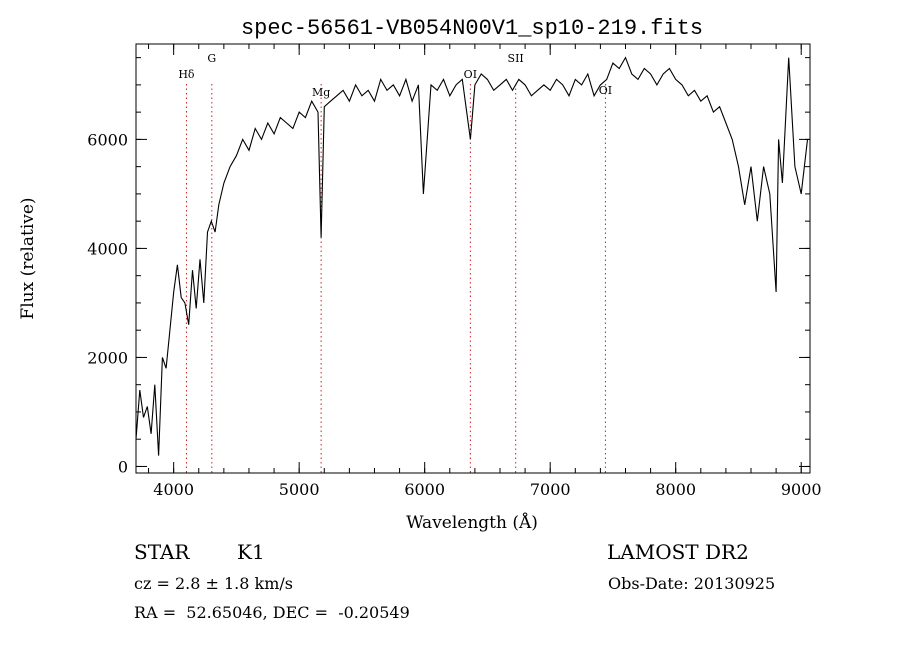 This screenshot has width=900, height=650. I want to click on x-tick-label: 7000, so click(550, 489).